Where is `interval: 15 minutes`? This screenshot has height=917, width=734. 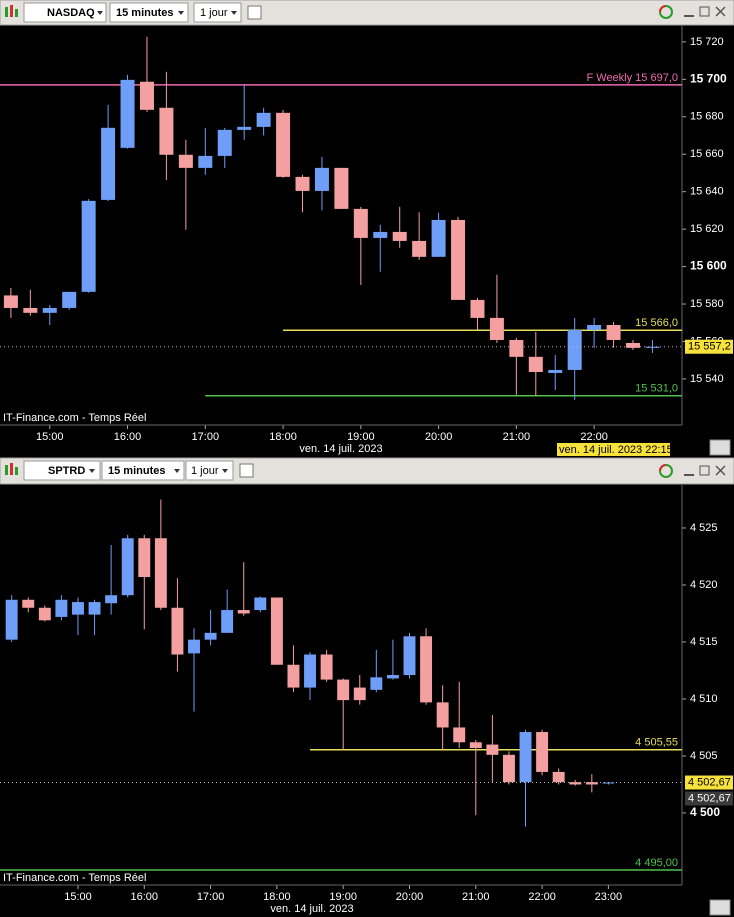
interval: 15 minutes is located at coordinates (144, 13).